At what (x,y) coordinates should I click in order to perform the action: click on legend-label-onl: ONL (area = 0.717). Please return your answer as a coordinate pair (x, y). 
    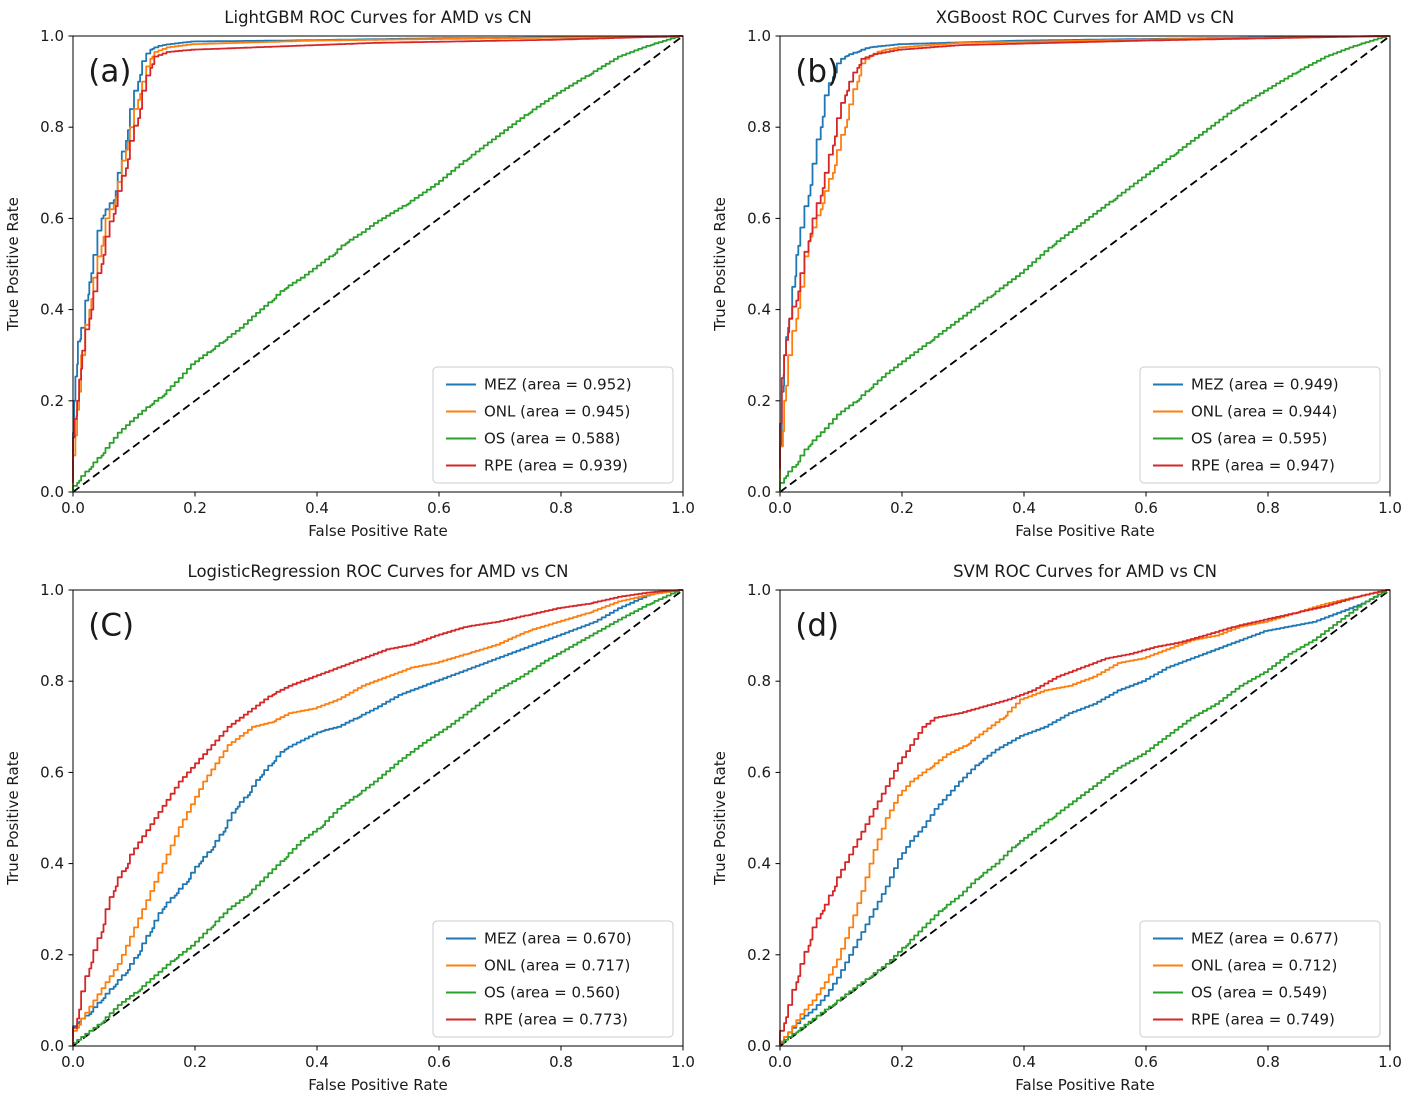
    Looking at the image, I should click on (557, 966).